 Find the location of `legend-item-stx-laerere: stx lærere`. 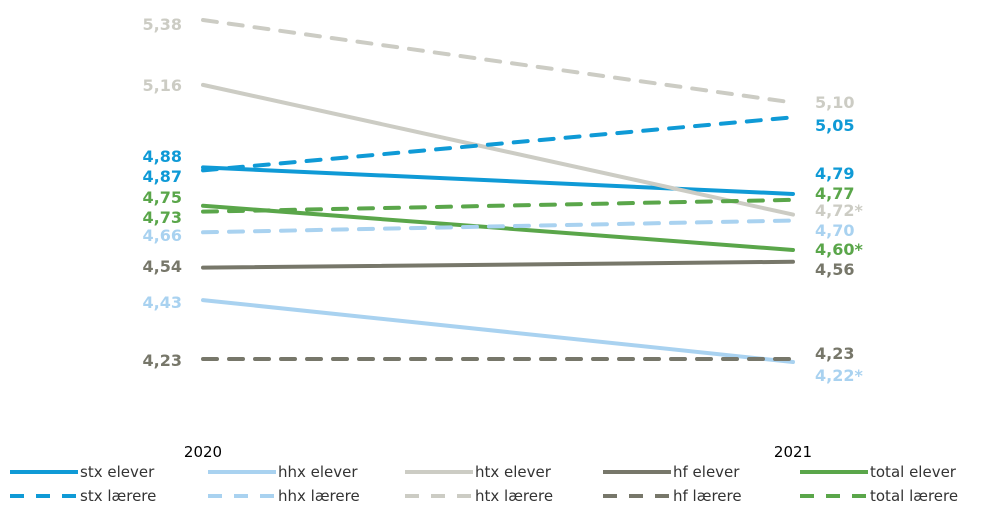

legend-item-stx-laerere: stx lærere is located at coordinates (83, 496).